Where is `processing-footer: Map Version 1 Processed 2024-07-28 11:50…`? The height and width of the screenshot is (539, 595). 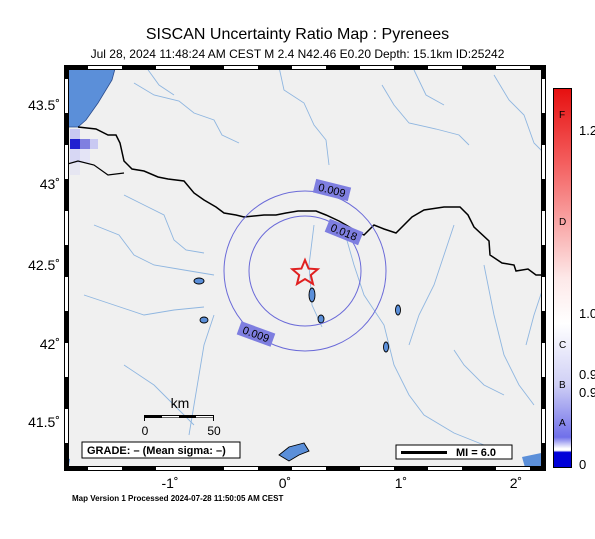
processing-footer: Map Version 1 Processed 2024-07-28 11:50… is located at coordinates (178, 498).